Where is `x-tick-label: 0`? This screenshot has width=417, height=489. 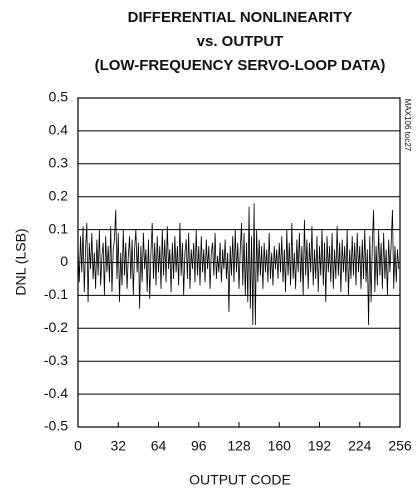
x-tick-label: 0 is located at coordinates (78, 446).